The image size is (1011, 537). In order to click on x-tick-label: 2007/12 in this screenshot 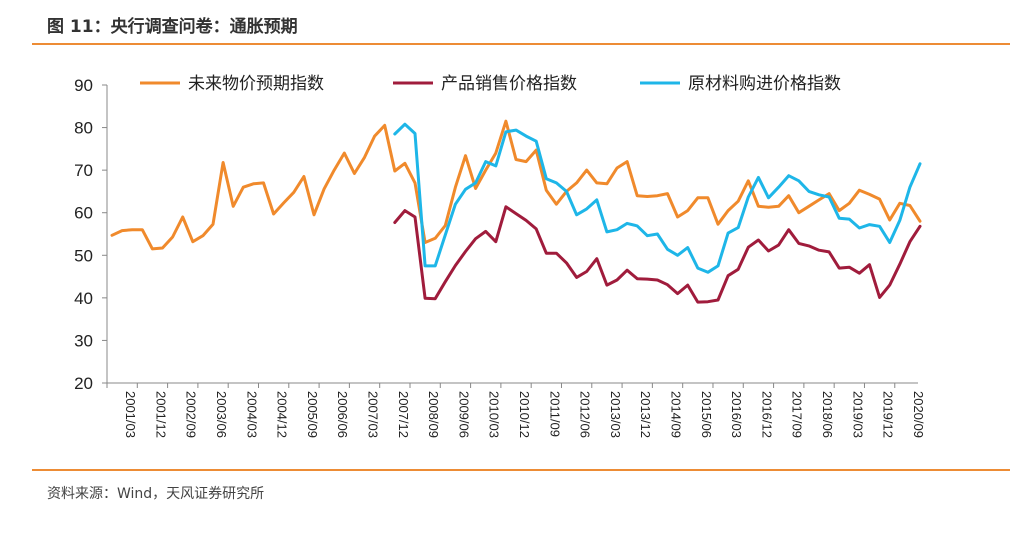, I will do `click(403, 414)`.